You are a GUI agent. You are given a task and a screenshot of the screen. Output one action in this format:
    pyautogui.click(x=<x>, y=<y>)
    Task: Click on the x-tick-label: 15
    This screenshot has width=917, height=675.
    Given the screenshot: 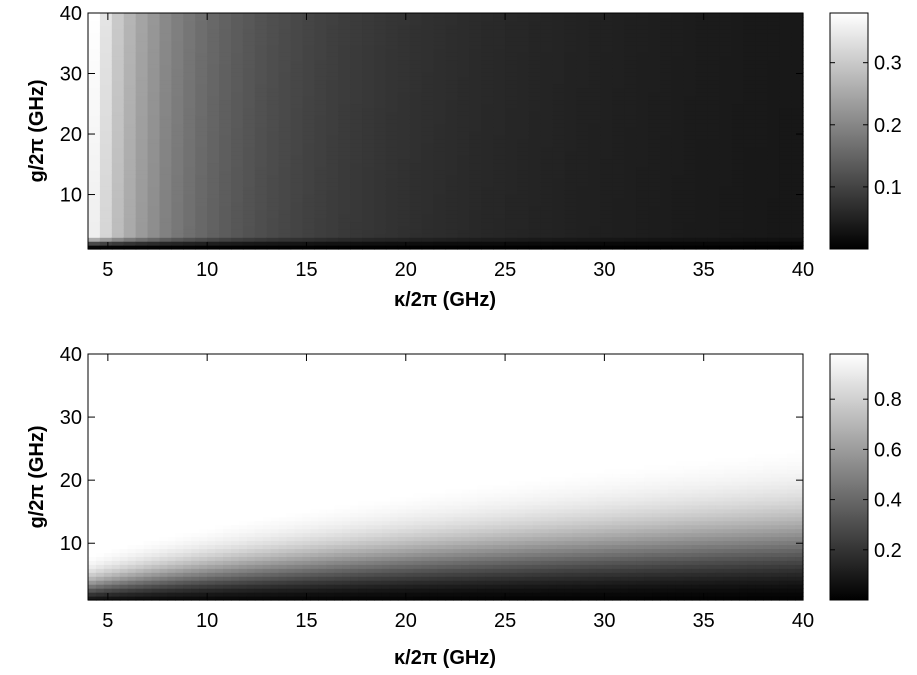 What is the action you would take?
    pyautogui.click(x=306, y=270)
    